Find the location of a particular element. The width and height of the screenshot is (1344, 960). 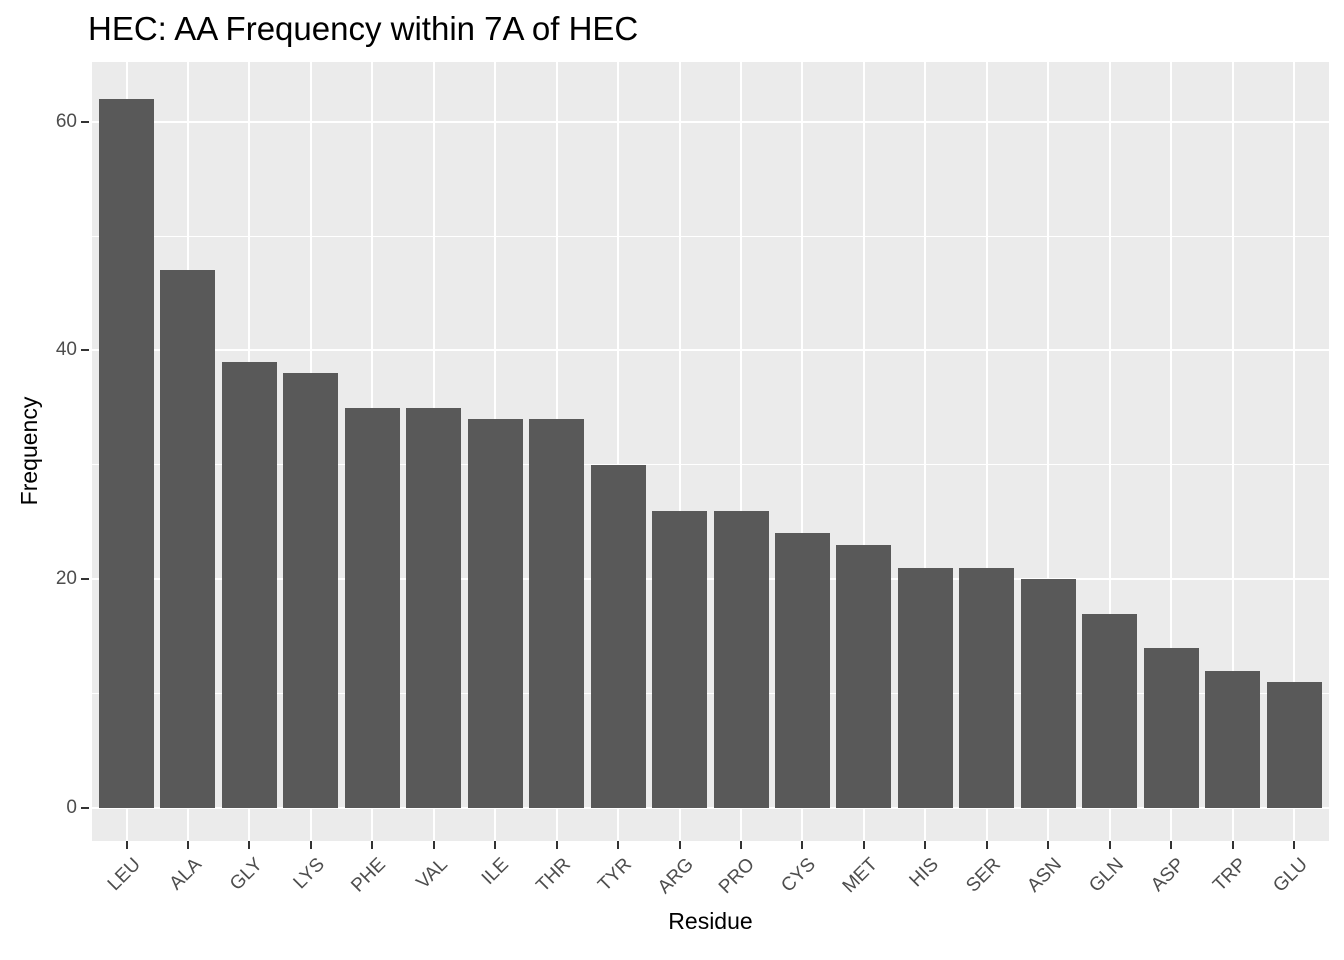

gridline-x-met is located at coordinates (863, 451).